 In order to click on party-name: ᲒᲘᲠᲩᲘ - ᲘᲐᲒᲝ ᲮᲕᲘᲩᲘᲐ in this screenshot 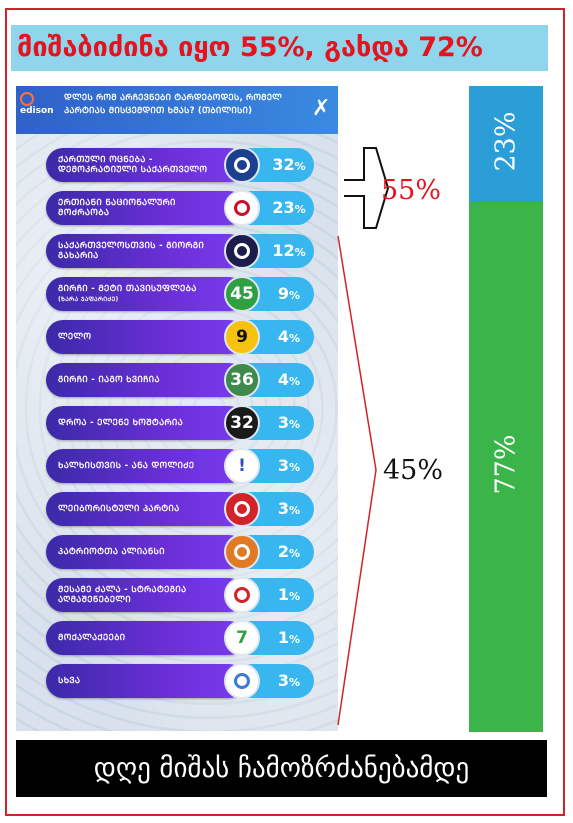, I will do `click(139, 380)`.